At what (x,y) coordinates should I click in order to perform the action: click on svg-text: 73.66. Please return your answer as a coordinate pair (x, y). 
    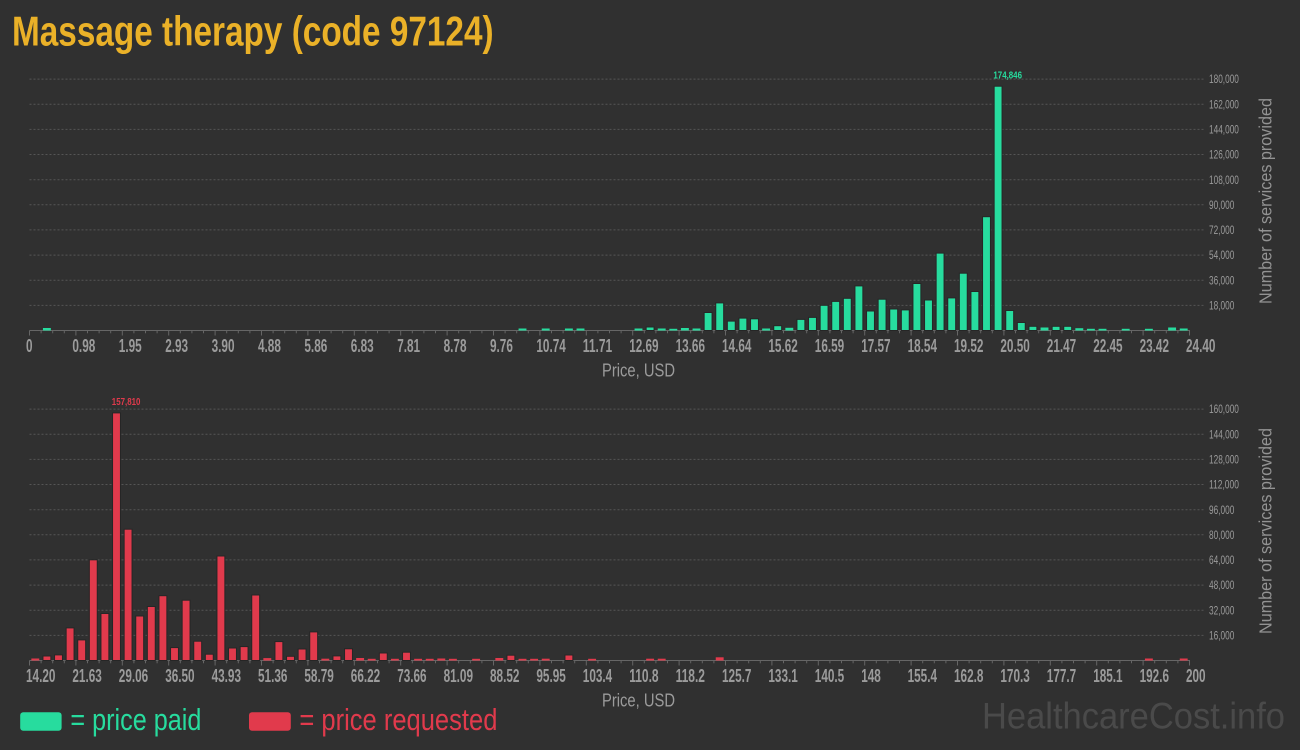
    Looking at the image, I should click on (411, 676).